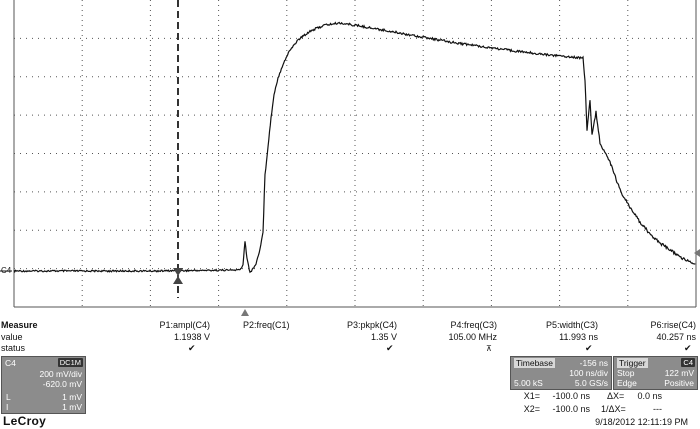 The height and width of the screenshot is (429, 700). Describe the element at coordinates (626, 373) in the screenshot. I see `trigger-mode: Stop` at that location.